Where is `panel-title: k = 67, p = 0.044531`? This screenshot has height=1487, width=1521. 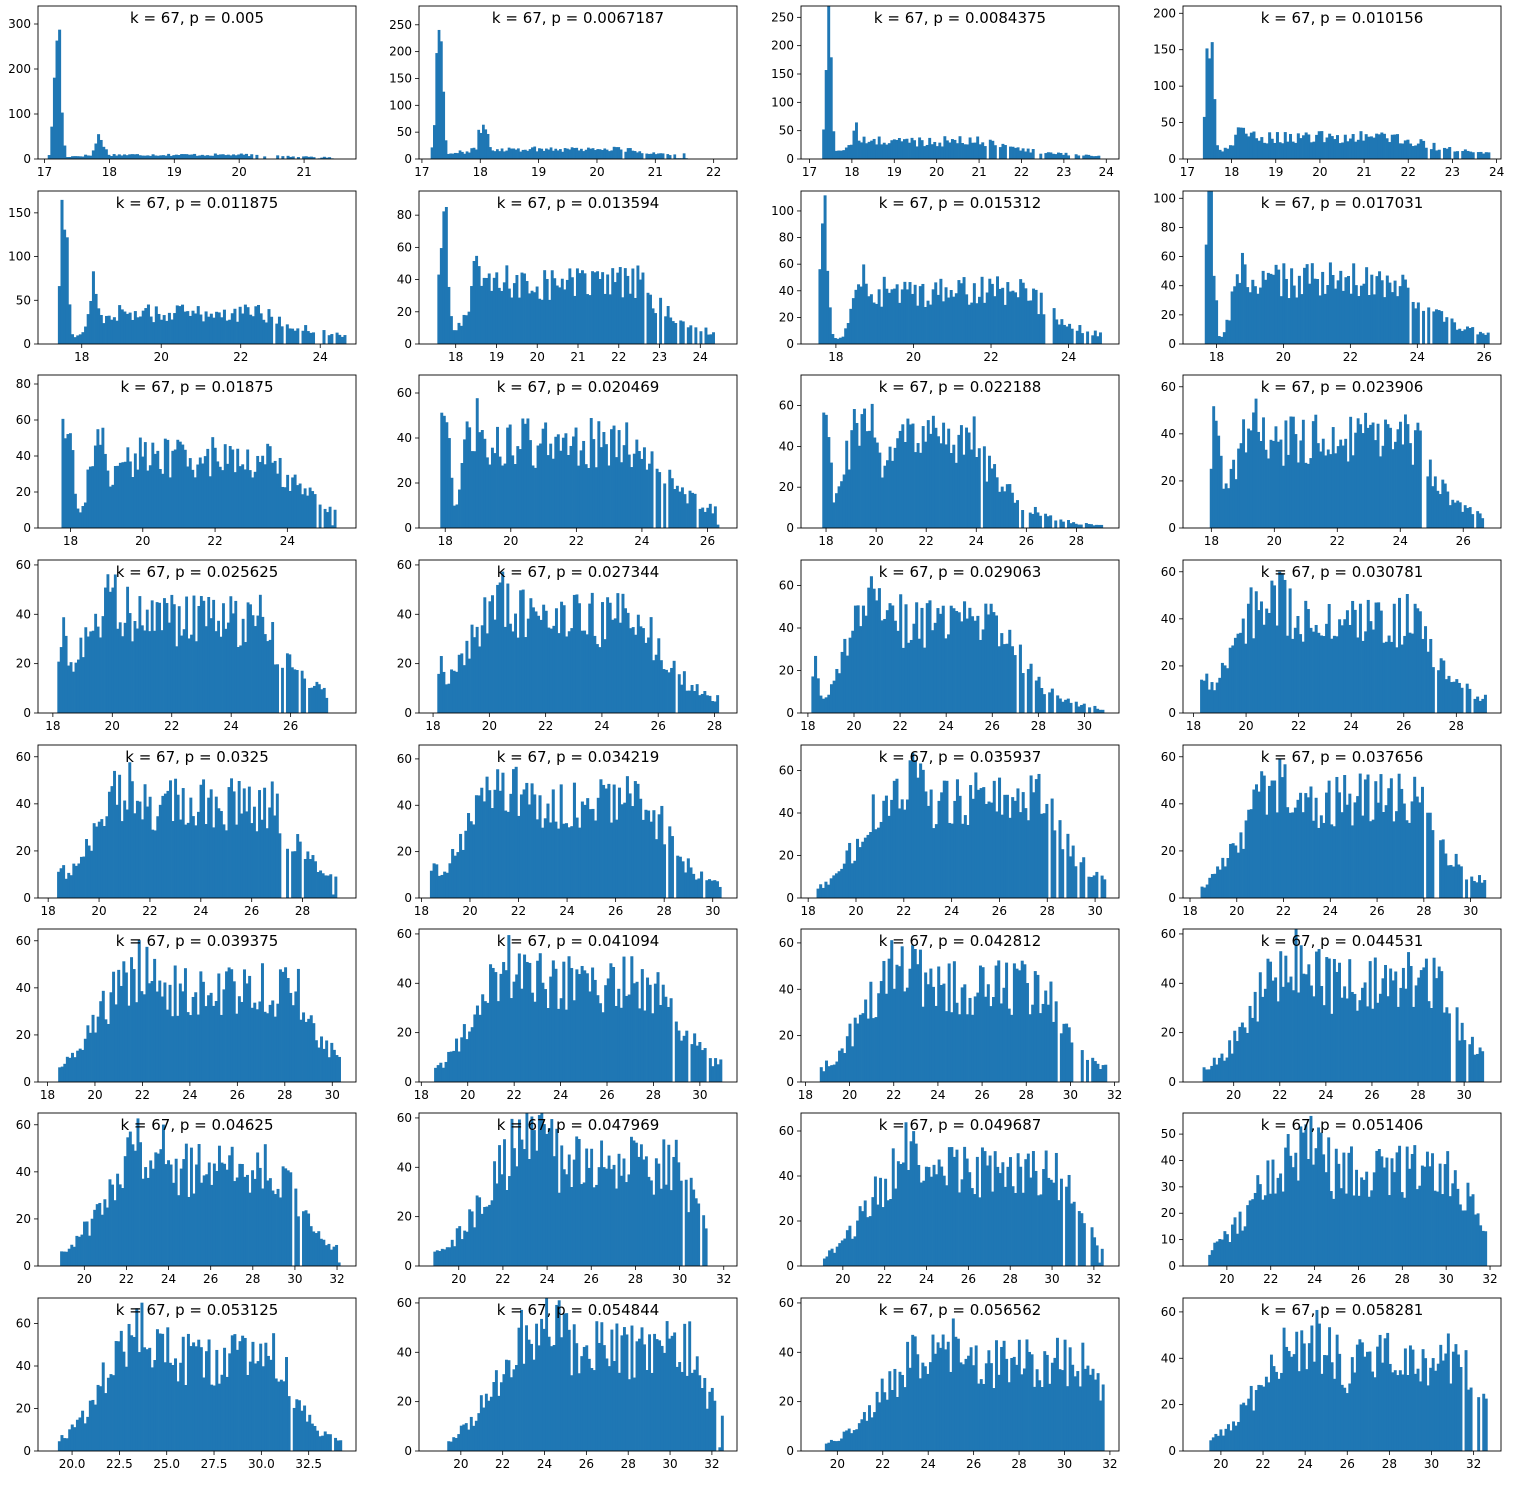 panel-title: k = 67, p = 0.044531 is located at coordinates (1342, 941).